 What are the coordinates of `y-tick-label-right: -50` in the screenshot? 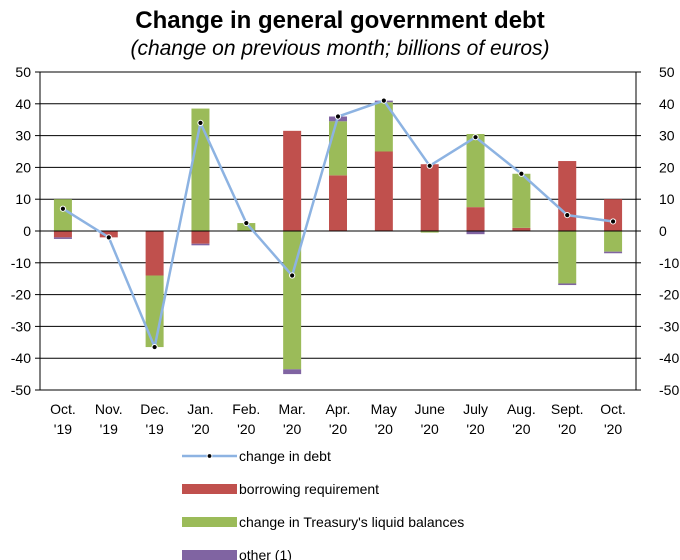 It's located at (669, 390).